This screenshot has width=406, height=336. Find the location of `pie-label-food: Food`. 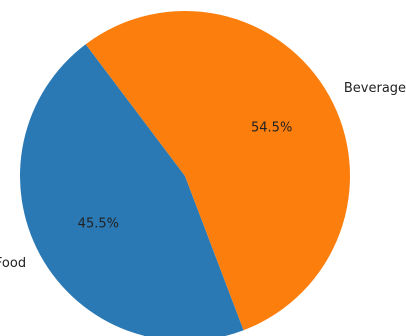

pie-label-food: Food is located at coordinates (13, 263).